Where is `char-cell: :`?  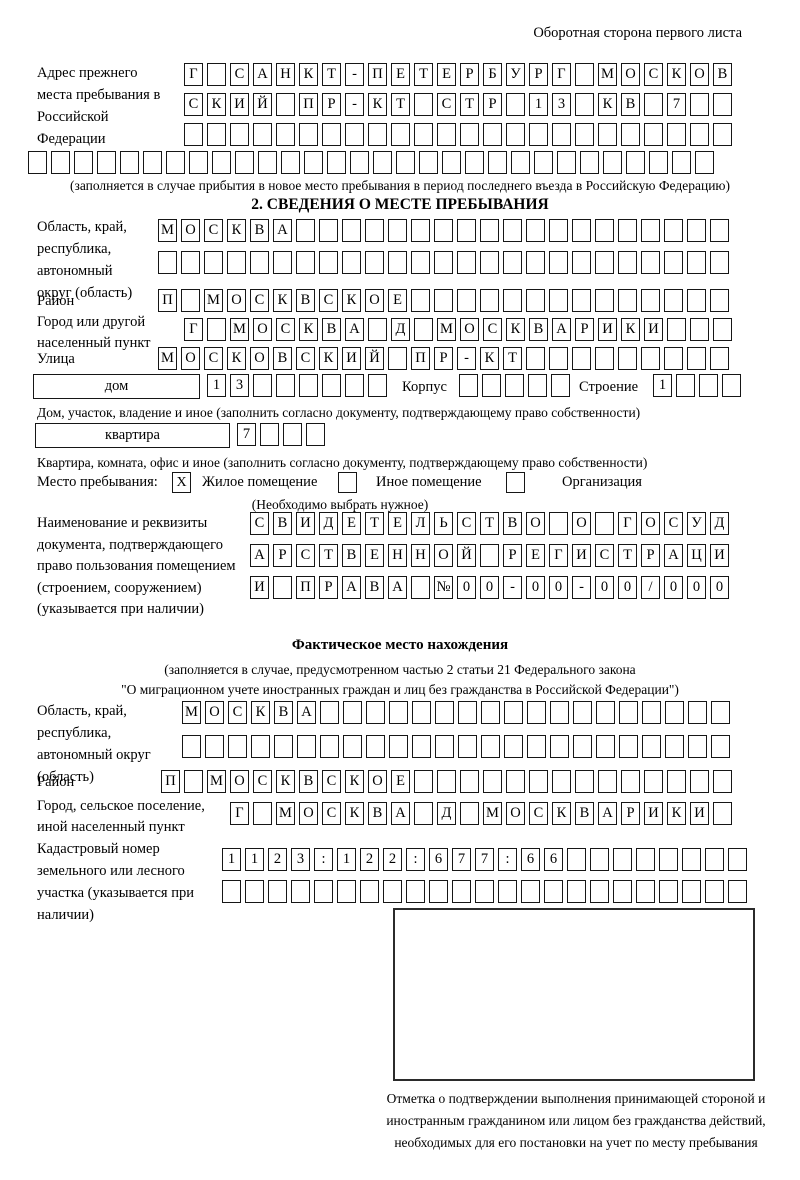 char-cell: : is located at coordinates (507, 859).